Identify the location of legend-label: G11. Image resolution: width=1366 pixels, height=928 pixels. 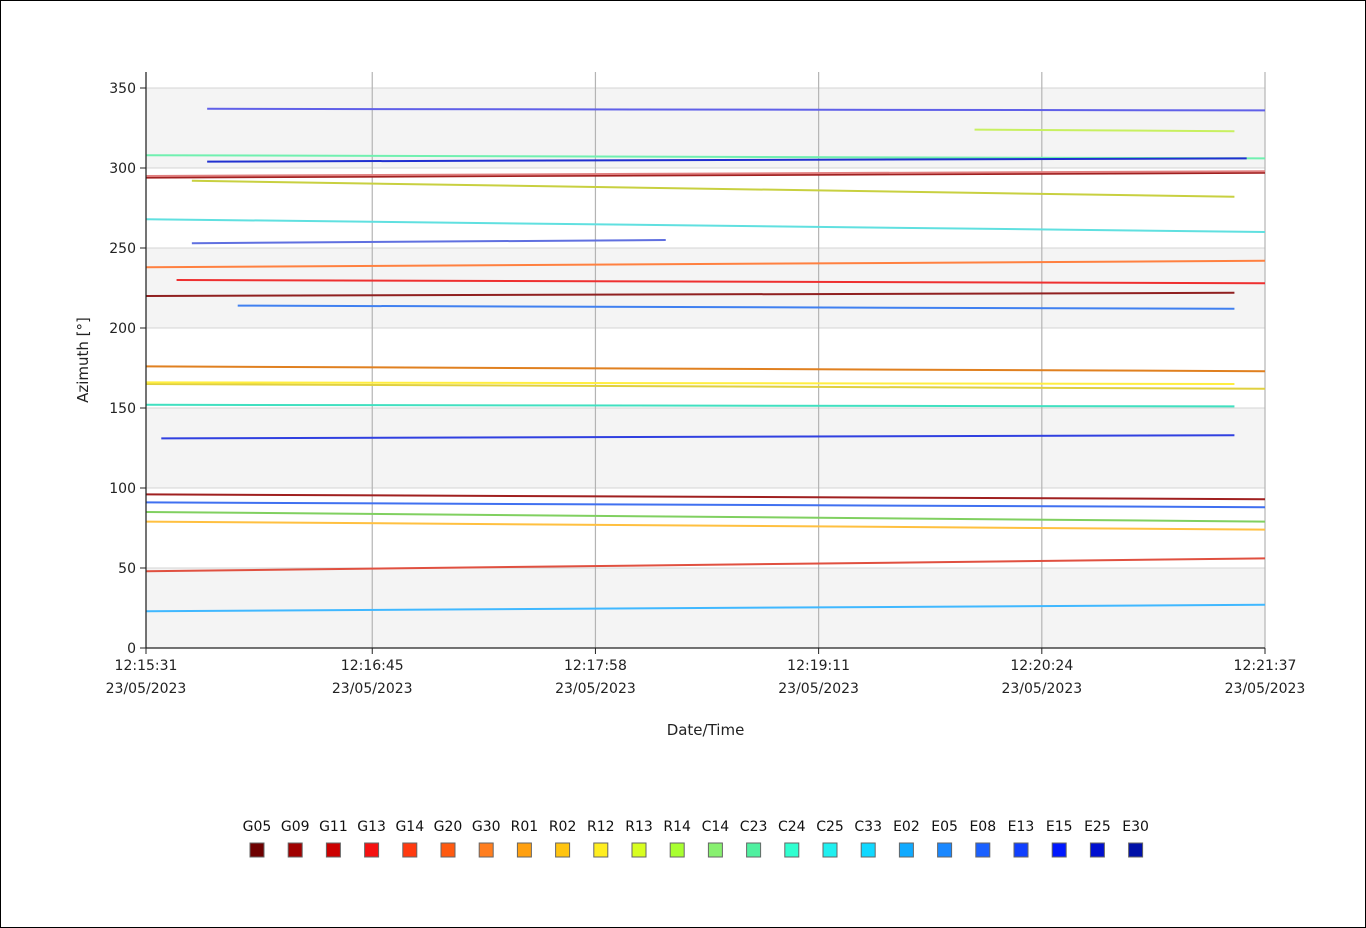
(333, 827).